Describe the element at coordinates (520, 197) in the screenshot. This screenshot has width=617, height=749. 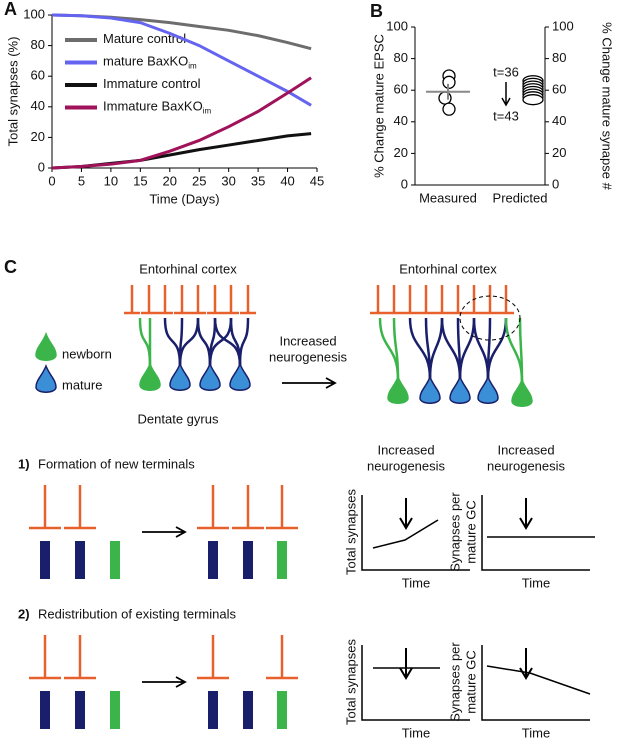
I see `x-tick-label: Predicted` at that location.